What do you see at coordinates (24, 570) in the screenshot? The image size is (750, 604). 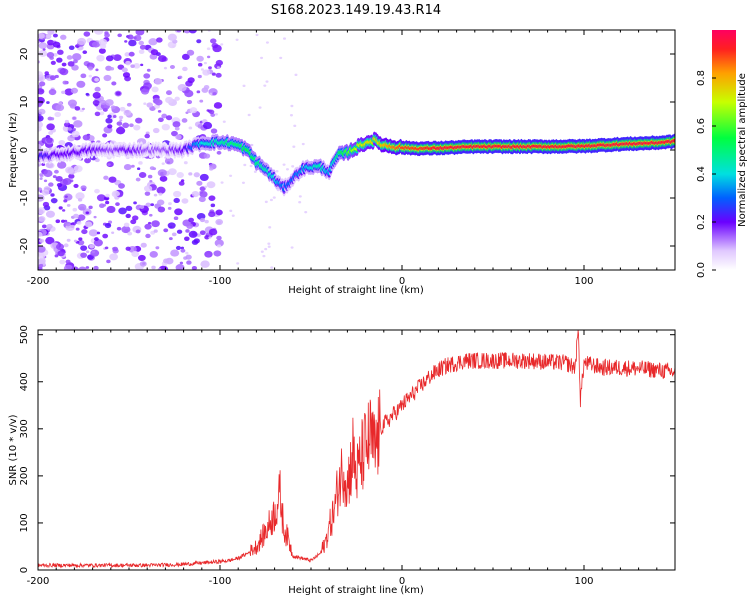 I see `snr-y-tick-label: 0` at bounding box center [24, 570].